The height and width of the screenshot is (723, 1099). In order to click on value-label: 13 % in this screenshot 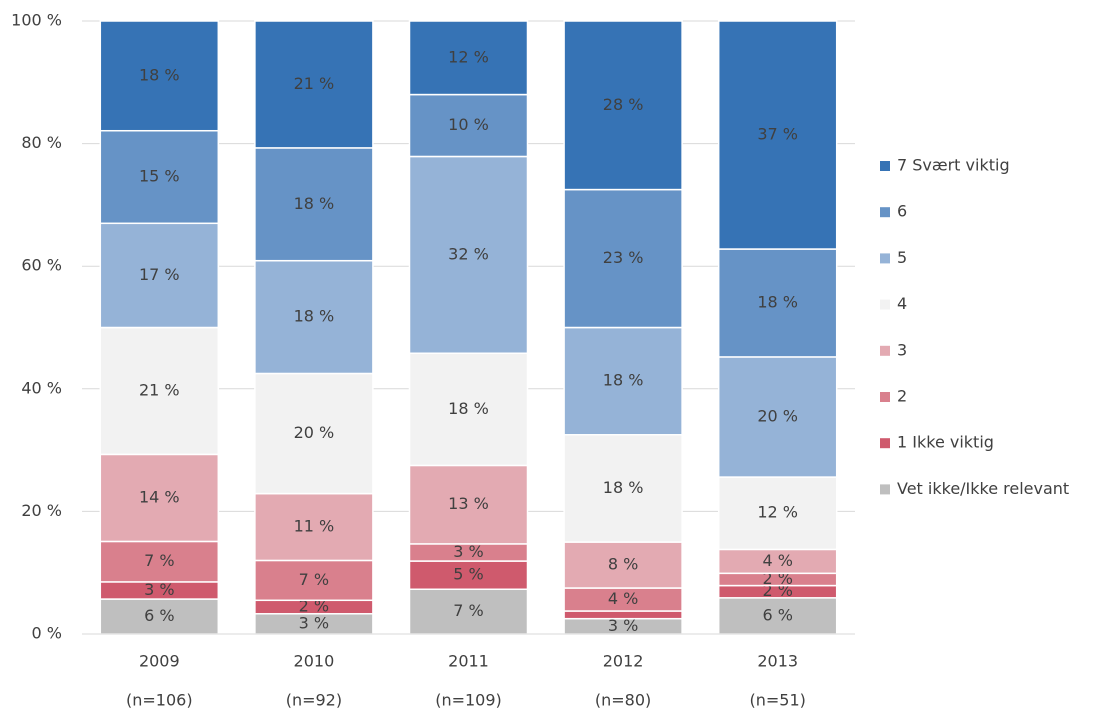, I will do `click(468, 503)`.